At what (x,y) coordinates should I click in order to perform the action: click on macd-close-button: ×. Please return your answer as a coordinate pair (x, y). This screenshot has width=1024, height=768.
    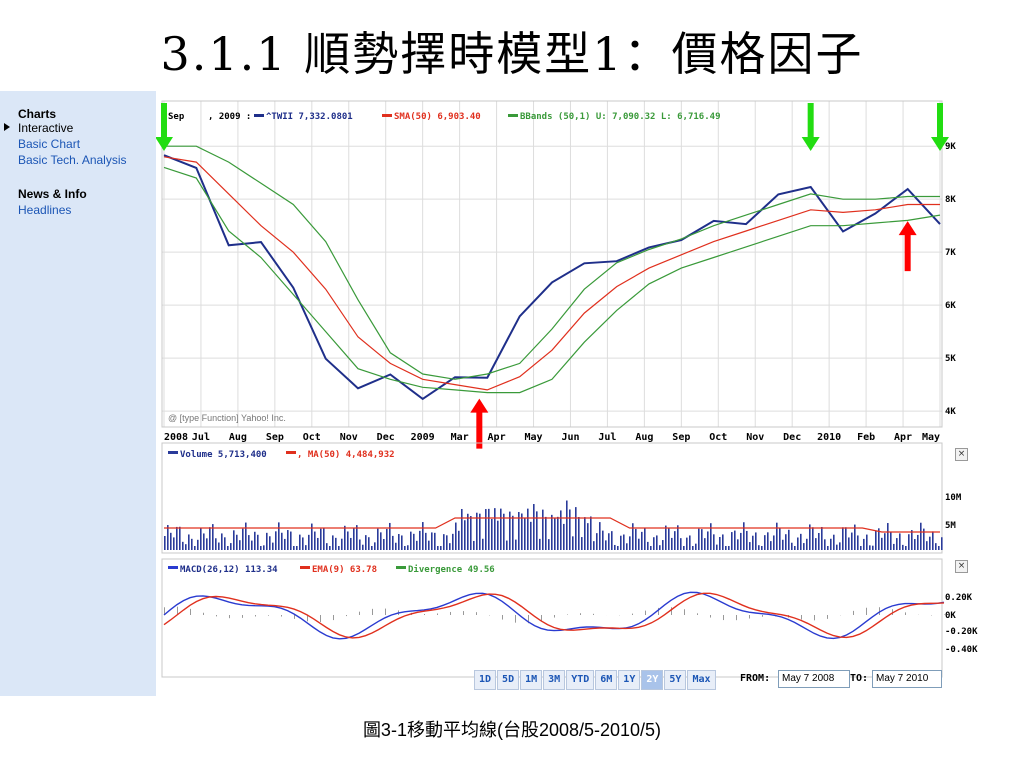
    Looking at the image, I should click on (961, 566).